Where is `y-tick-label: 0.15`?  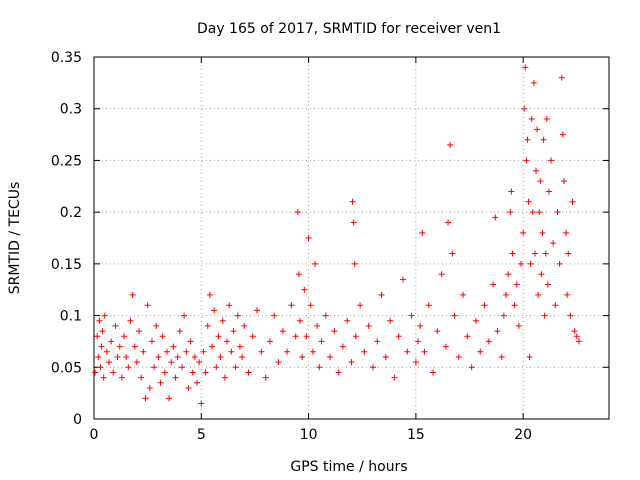
y-tick-label: 0.15 is located at coordinates (66, 265).